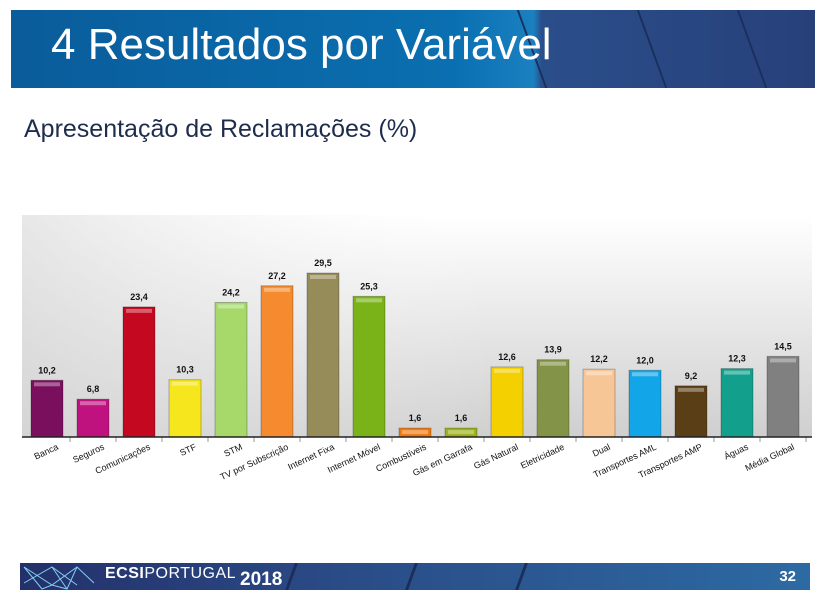 This screenshot has height=606, width=830. Describe the element at coordinates (354, 458) in the screenshot. I see `category-label: Internet Móvel` at that location.